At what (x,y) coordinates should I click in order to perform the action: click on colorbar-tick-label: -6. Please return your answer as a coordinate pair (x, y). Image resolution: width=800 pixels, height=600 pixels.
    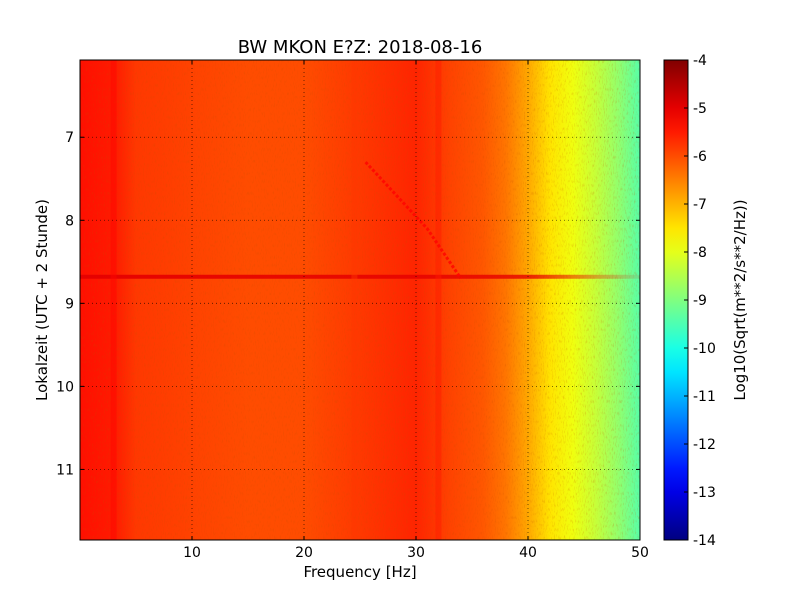
    Looking at the image, I should click on (700, 157).